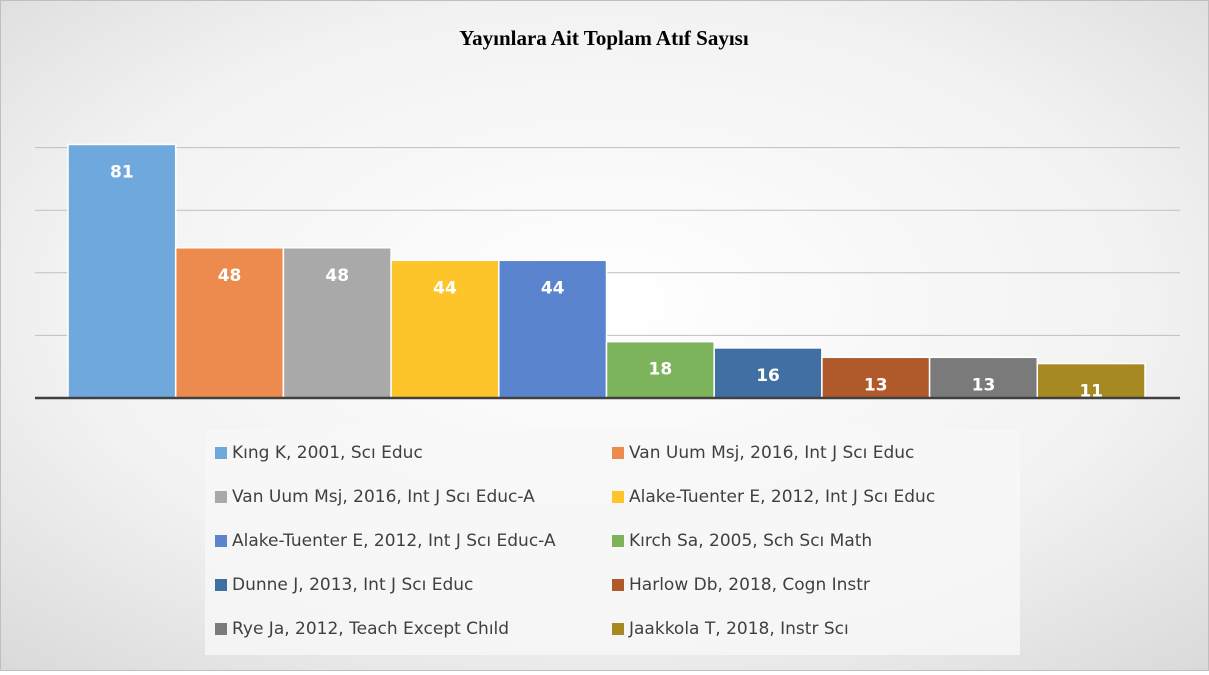 This screenshot has width=1209, height=675. I want to click on data-label: 11, so click(1091, 392).